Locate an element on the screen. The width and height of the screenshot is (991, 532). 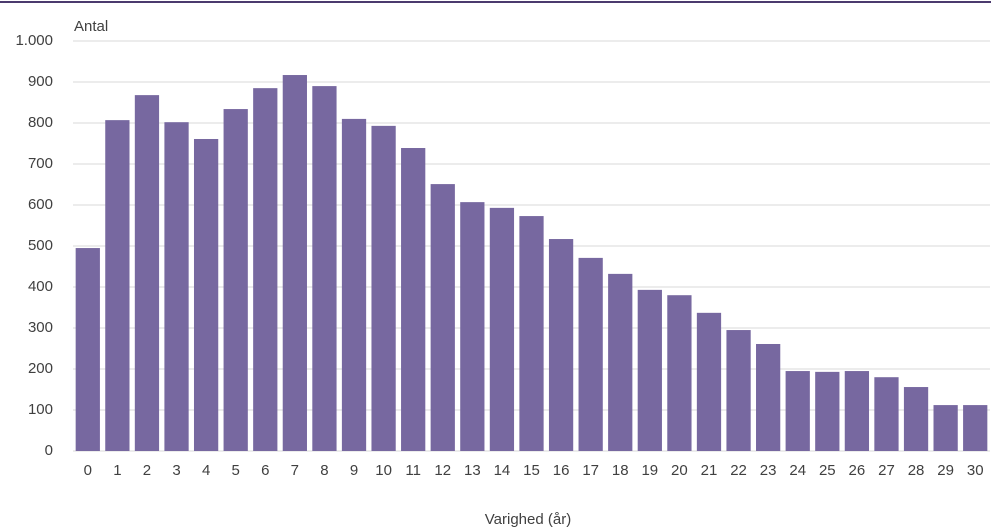
x-tick-label: 23 is located at coordinates (768, 470).